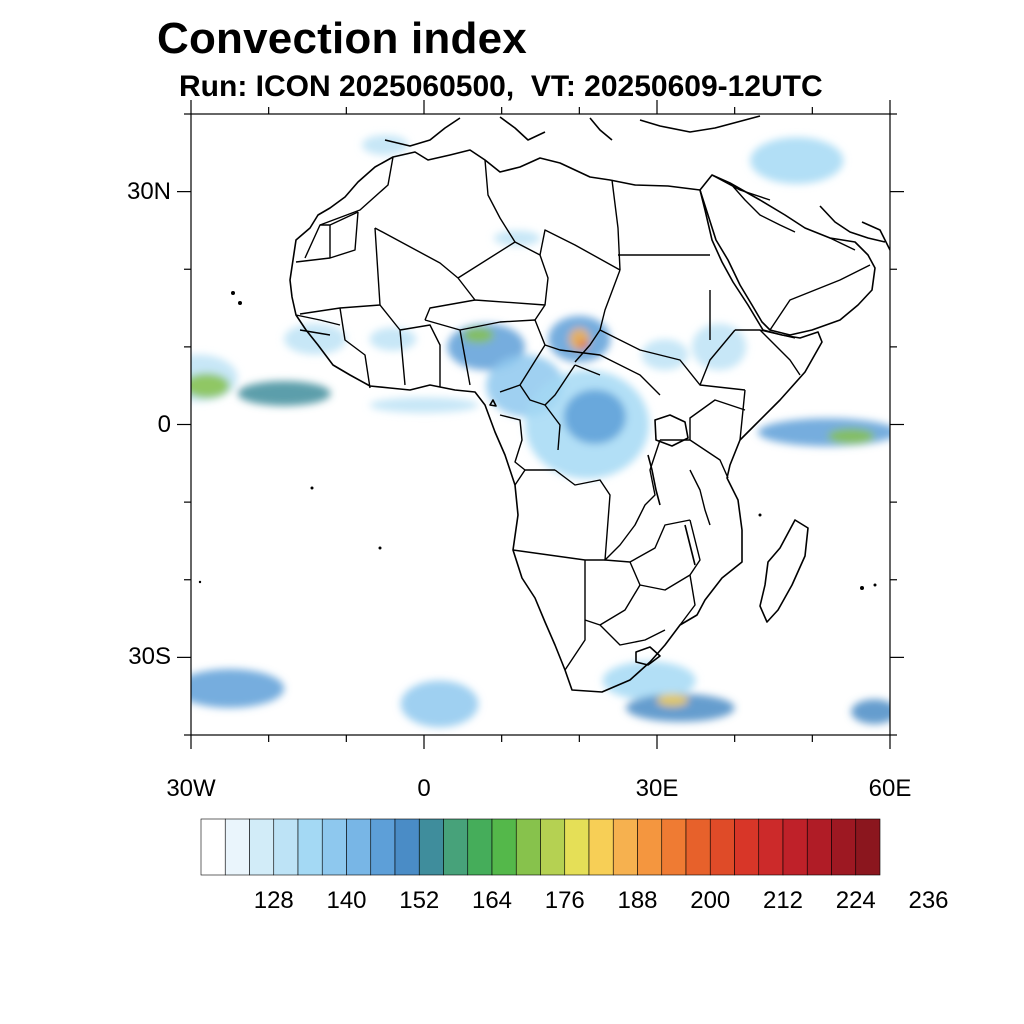  Describe the element at coordinates (690, 572) in the screenshot. I see `border-mozambique` at that location.